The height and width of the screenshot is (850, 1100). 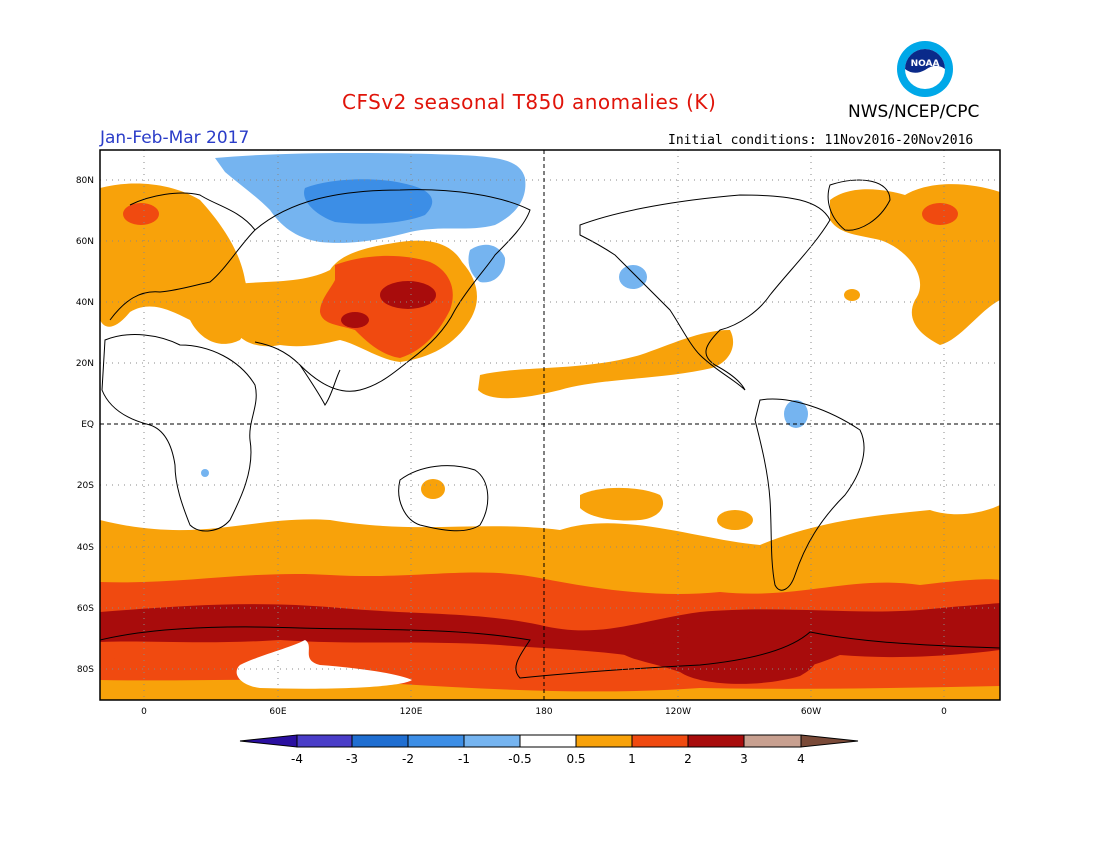 What do you see at coordinates (719, 657) in the screenshot?
I see `antarctic-dark-patch` at bounding box center [719, 657].